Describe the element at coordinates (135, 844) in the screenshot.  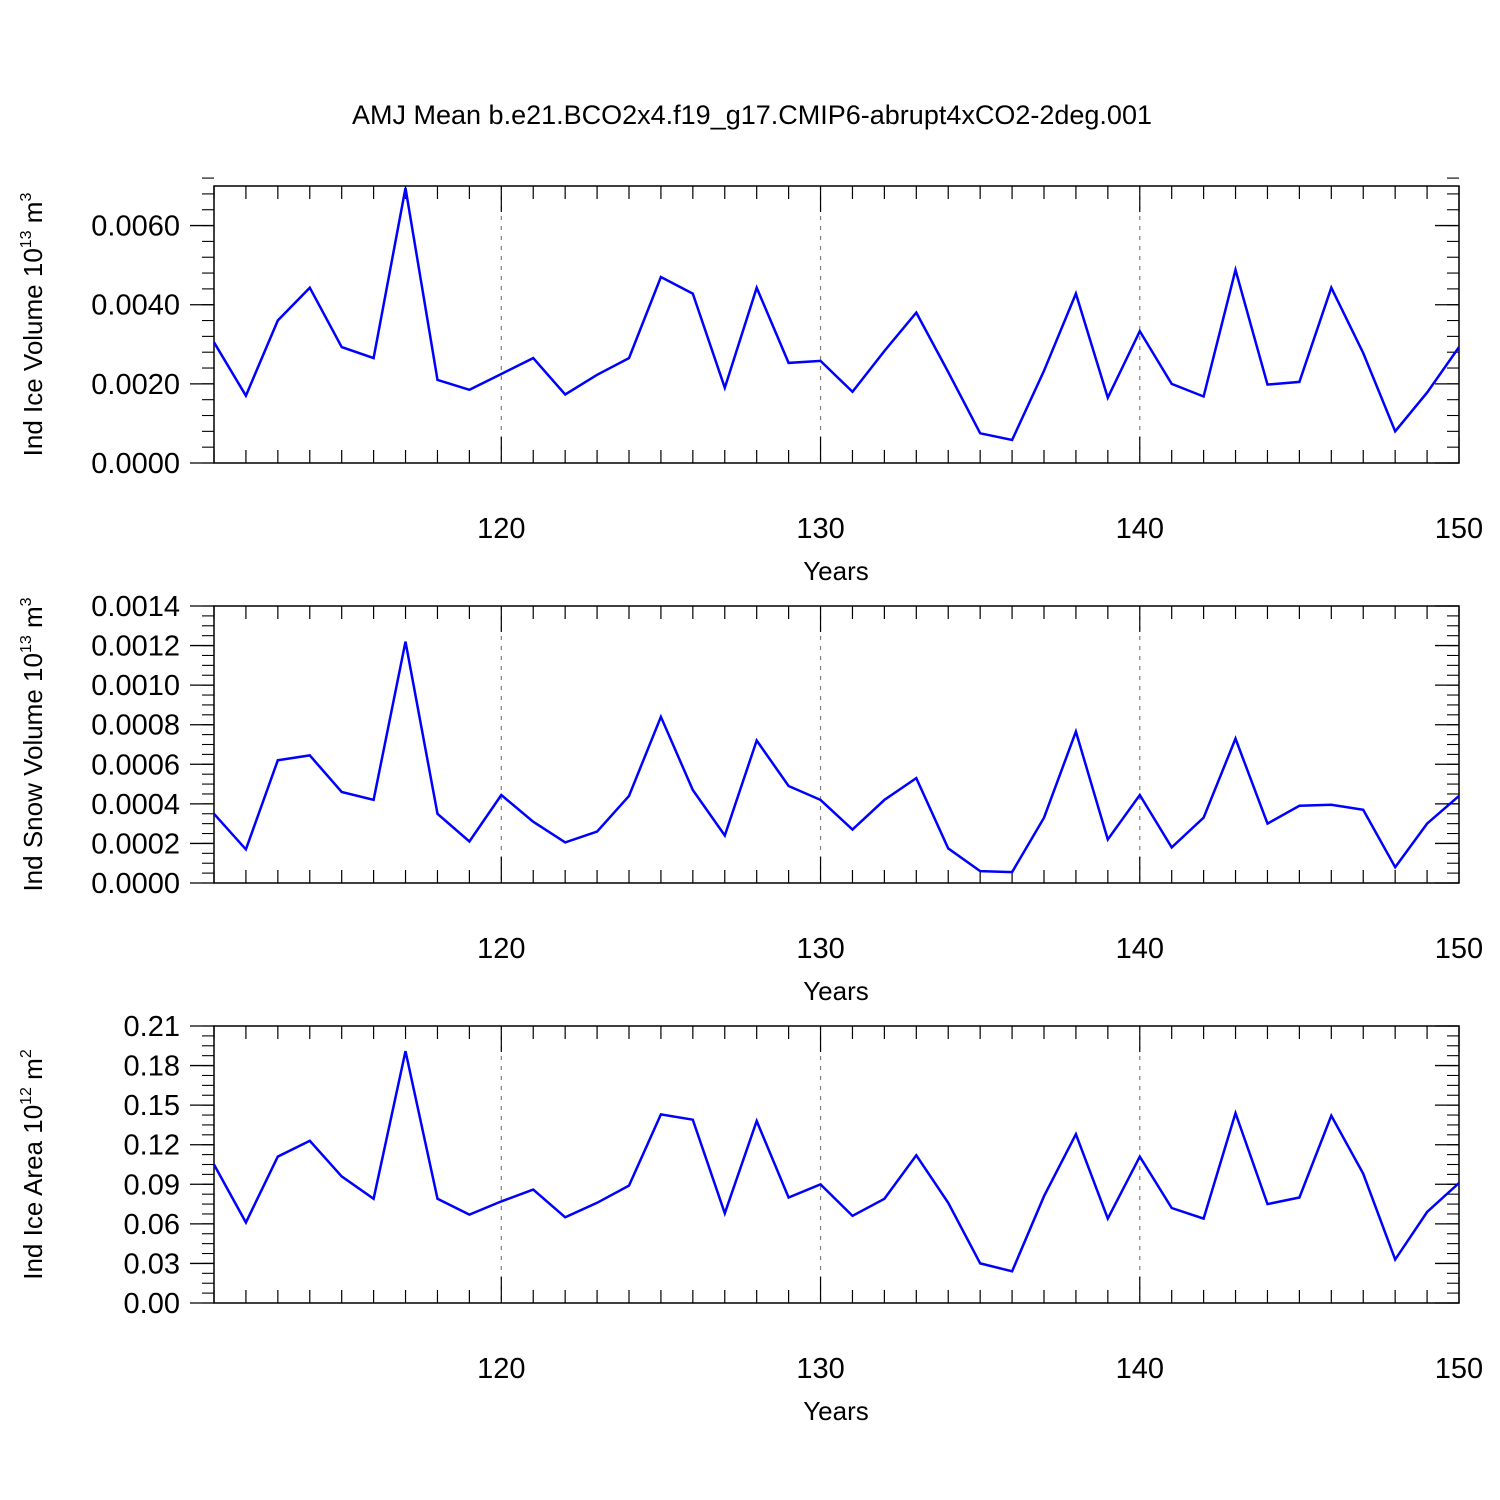
I see `y-tick-label: 0.0002` at that location.